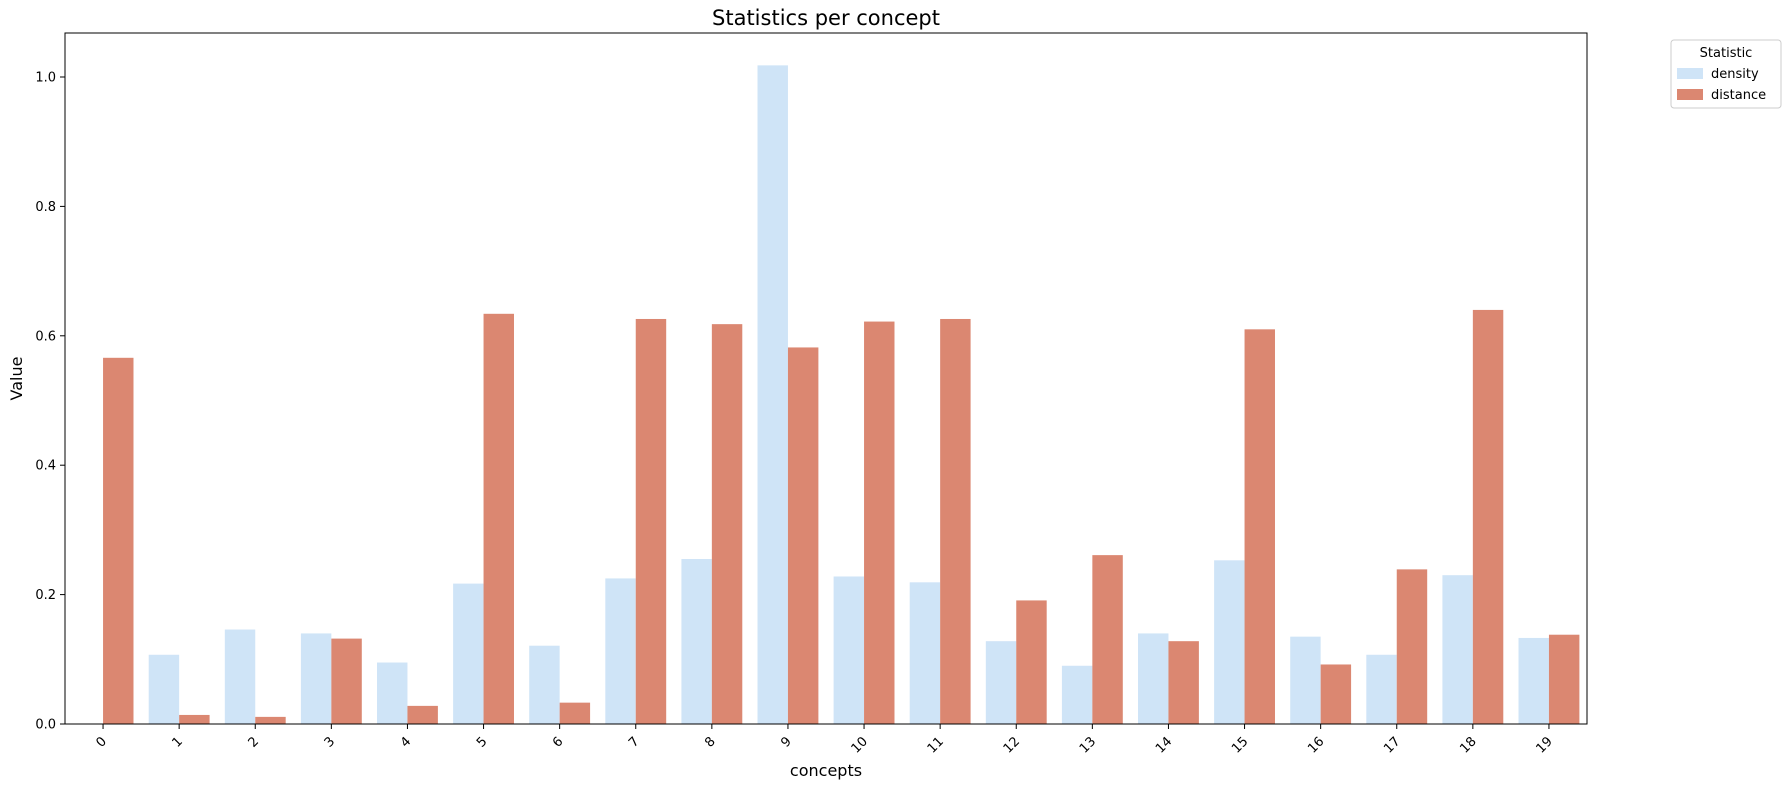 Image resolution: width=1789 pixels, height=789 pixels. What do you see at coordinates (1738, 95) in the screenshot?
I see `legend-label-distance: distance` at bounding box center [1738, 95].